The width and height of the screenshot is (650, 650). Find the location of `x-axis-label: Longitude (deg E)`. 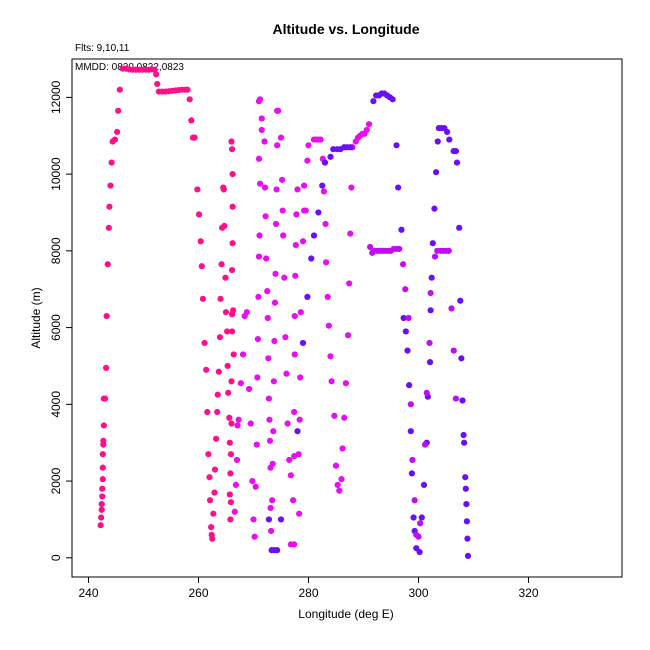

x-axis-label: Longitude (deg E) is located at coordinates (345, 614).